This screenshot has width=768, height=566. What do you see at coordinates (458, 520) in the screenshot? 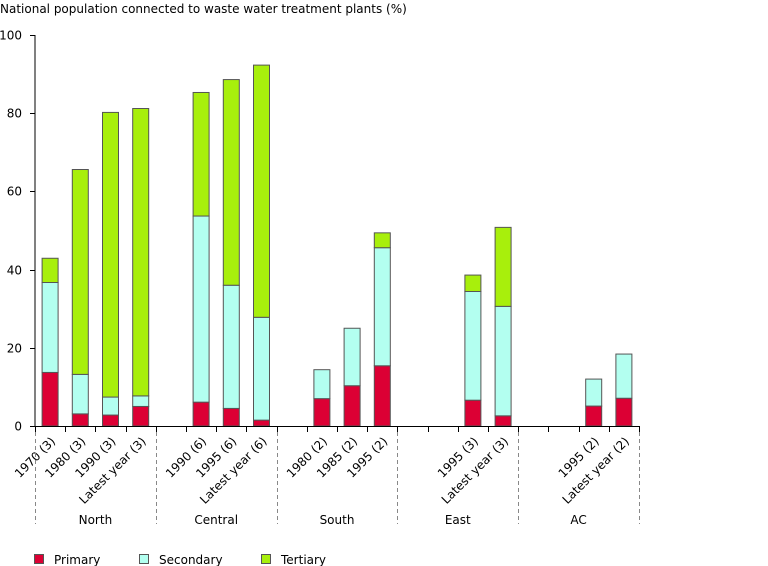
I see `group-label: East` at bounding box center [458, 520].